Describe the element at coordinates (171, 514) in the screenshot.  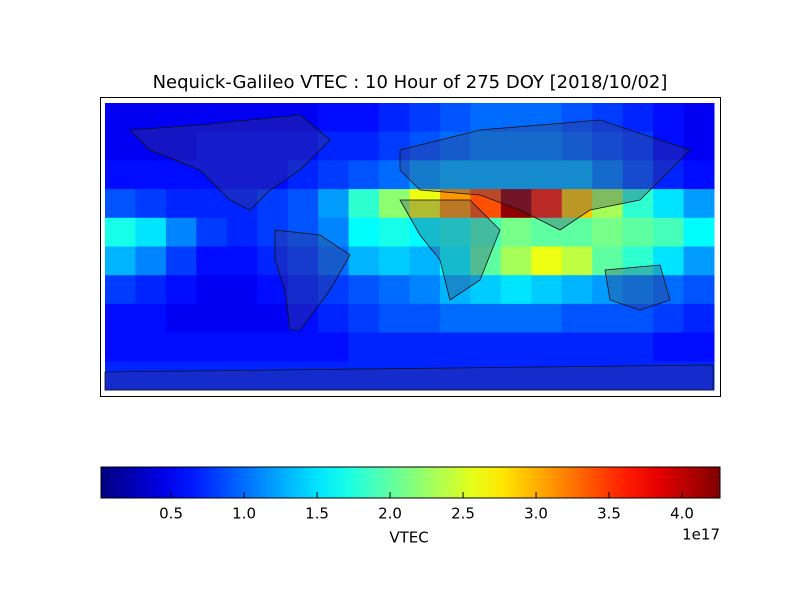
I see `colorbar-tick-label: 0.5` at that location.